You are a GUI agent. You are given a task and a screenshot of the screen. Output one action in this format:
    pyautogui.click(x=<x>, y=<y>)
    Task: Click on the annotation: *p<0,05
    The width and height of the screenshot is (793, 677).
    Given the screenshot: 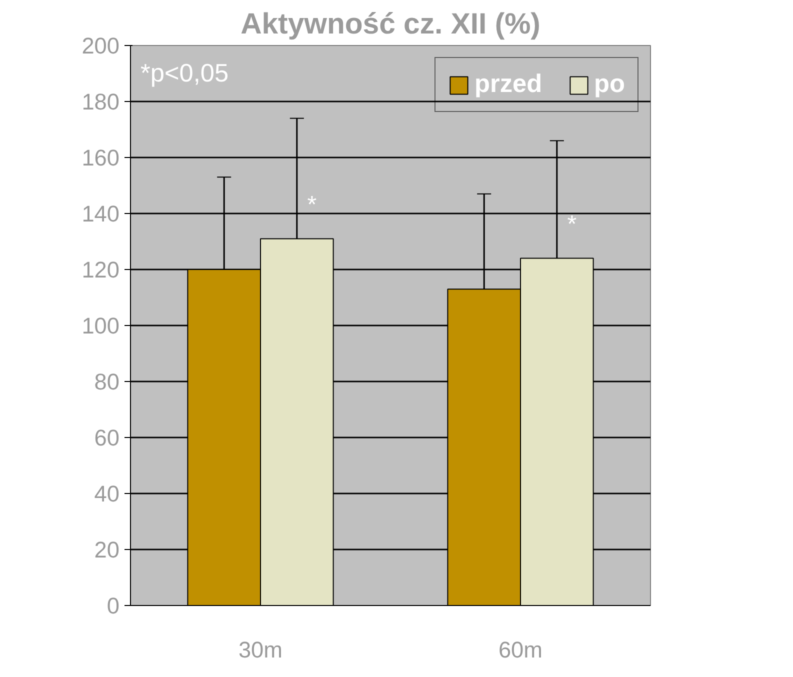 What is the action you would take?
    pyautogui.click(x=184, y=74)
    